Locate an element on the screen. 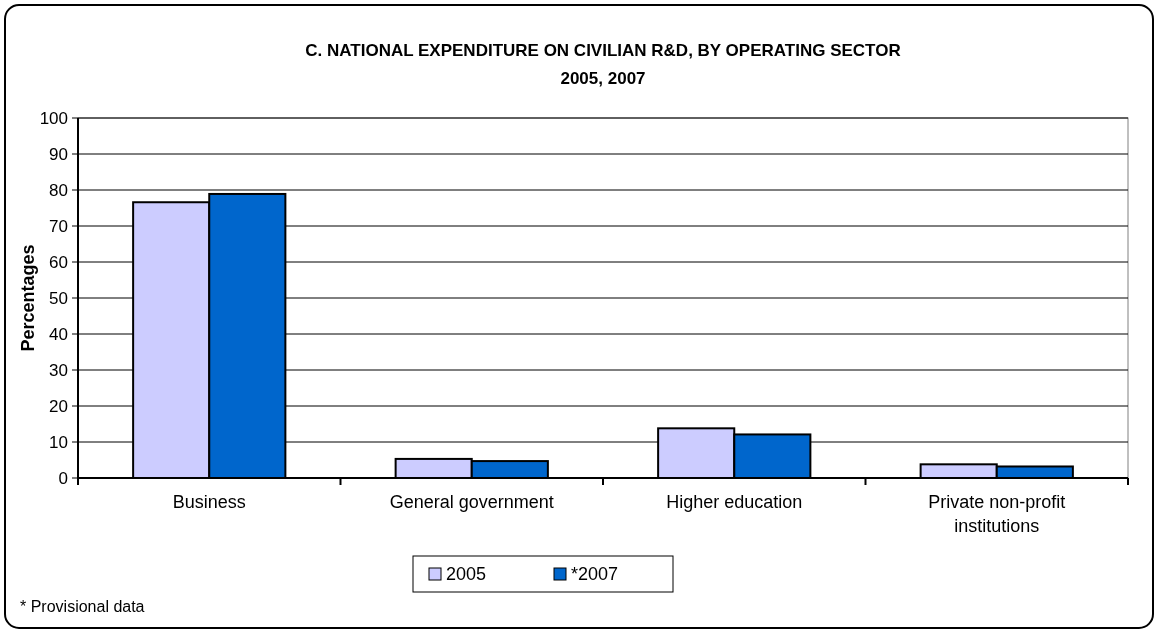 The width and height of the screenshot is (1158, 633). y-tick-label: 80 is located at coordinates (58, 190).